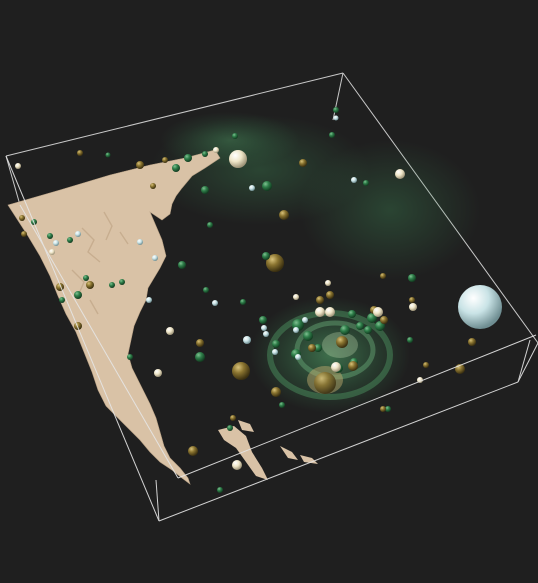  What do you see at coordinates (480, 307) in the screenshot?
I see `large-pale-blue-sphere` at bounding box center [480, 307].